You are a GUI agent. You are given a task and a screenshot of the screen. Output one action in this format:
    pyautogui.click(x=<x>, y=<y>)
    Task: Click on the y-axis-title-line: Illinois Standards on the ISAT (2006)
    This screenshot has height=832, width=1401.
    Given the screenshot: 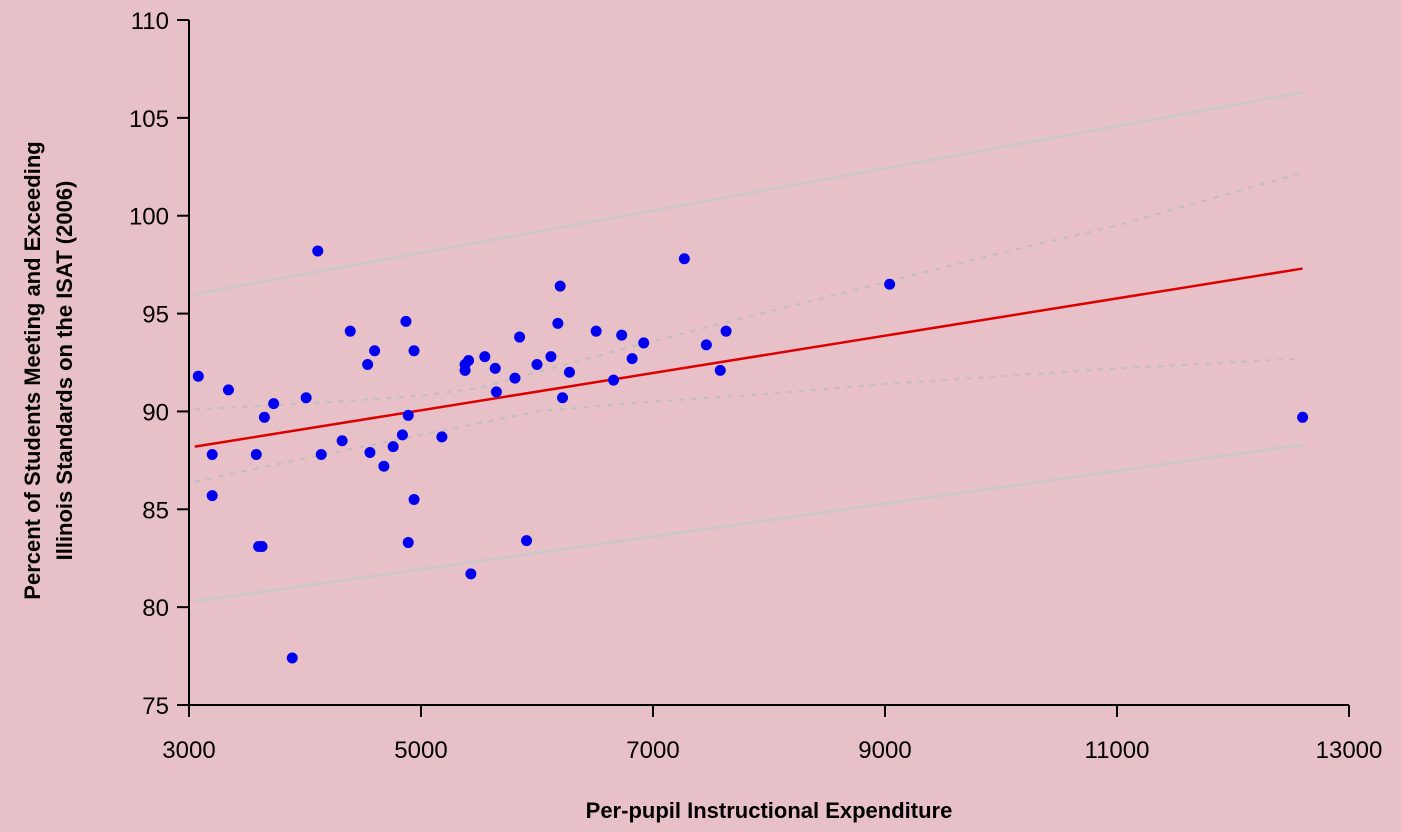 What is the action you would take?
    pyautogui.click(x=64, y=371)
    